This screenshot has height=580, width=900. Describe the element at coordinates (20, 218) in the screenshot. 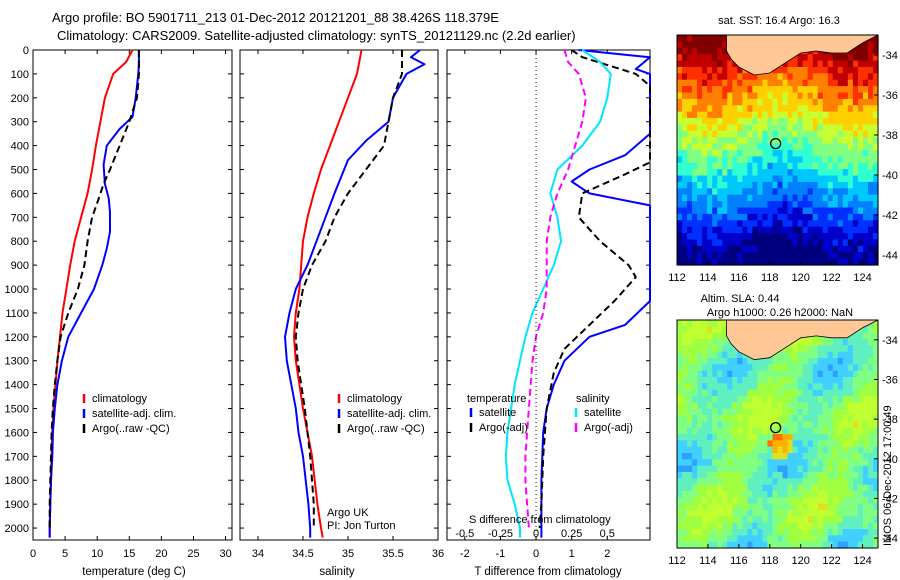

I see `y-tick-label: 700` at that location.